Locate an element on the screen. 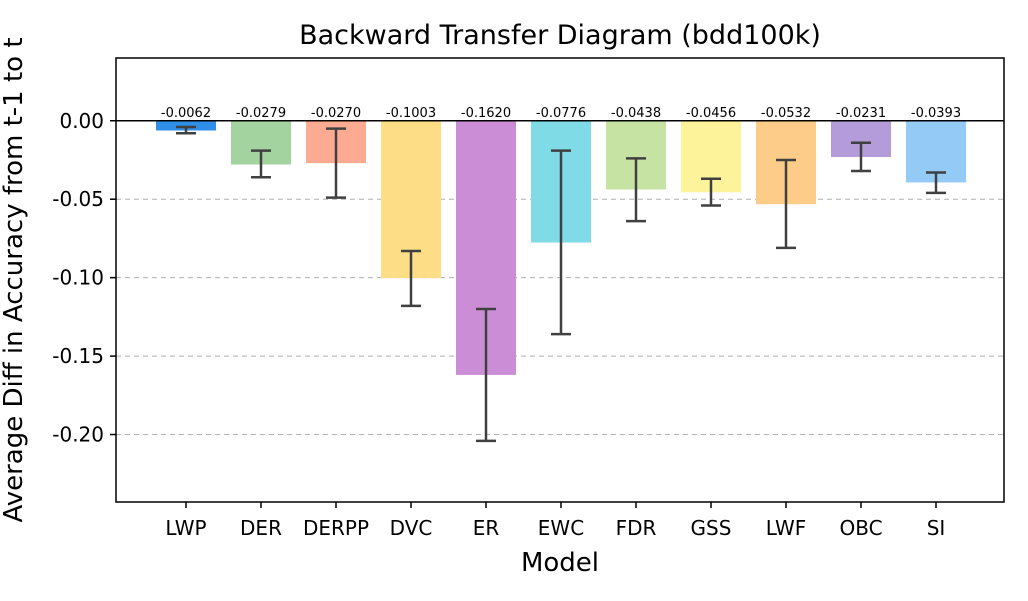 The width and height of the screenshot is (1028, 601). data-label: -0.1620 is located at coordinates (486, 113).